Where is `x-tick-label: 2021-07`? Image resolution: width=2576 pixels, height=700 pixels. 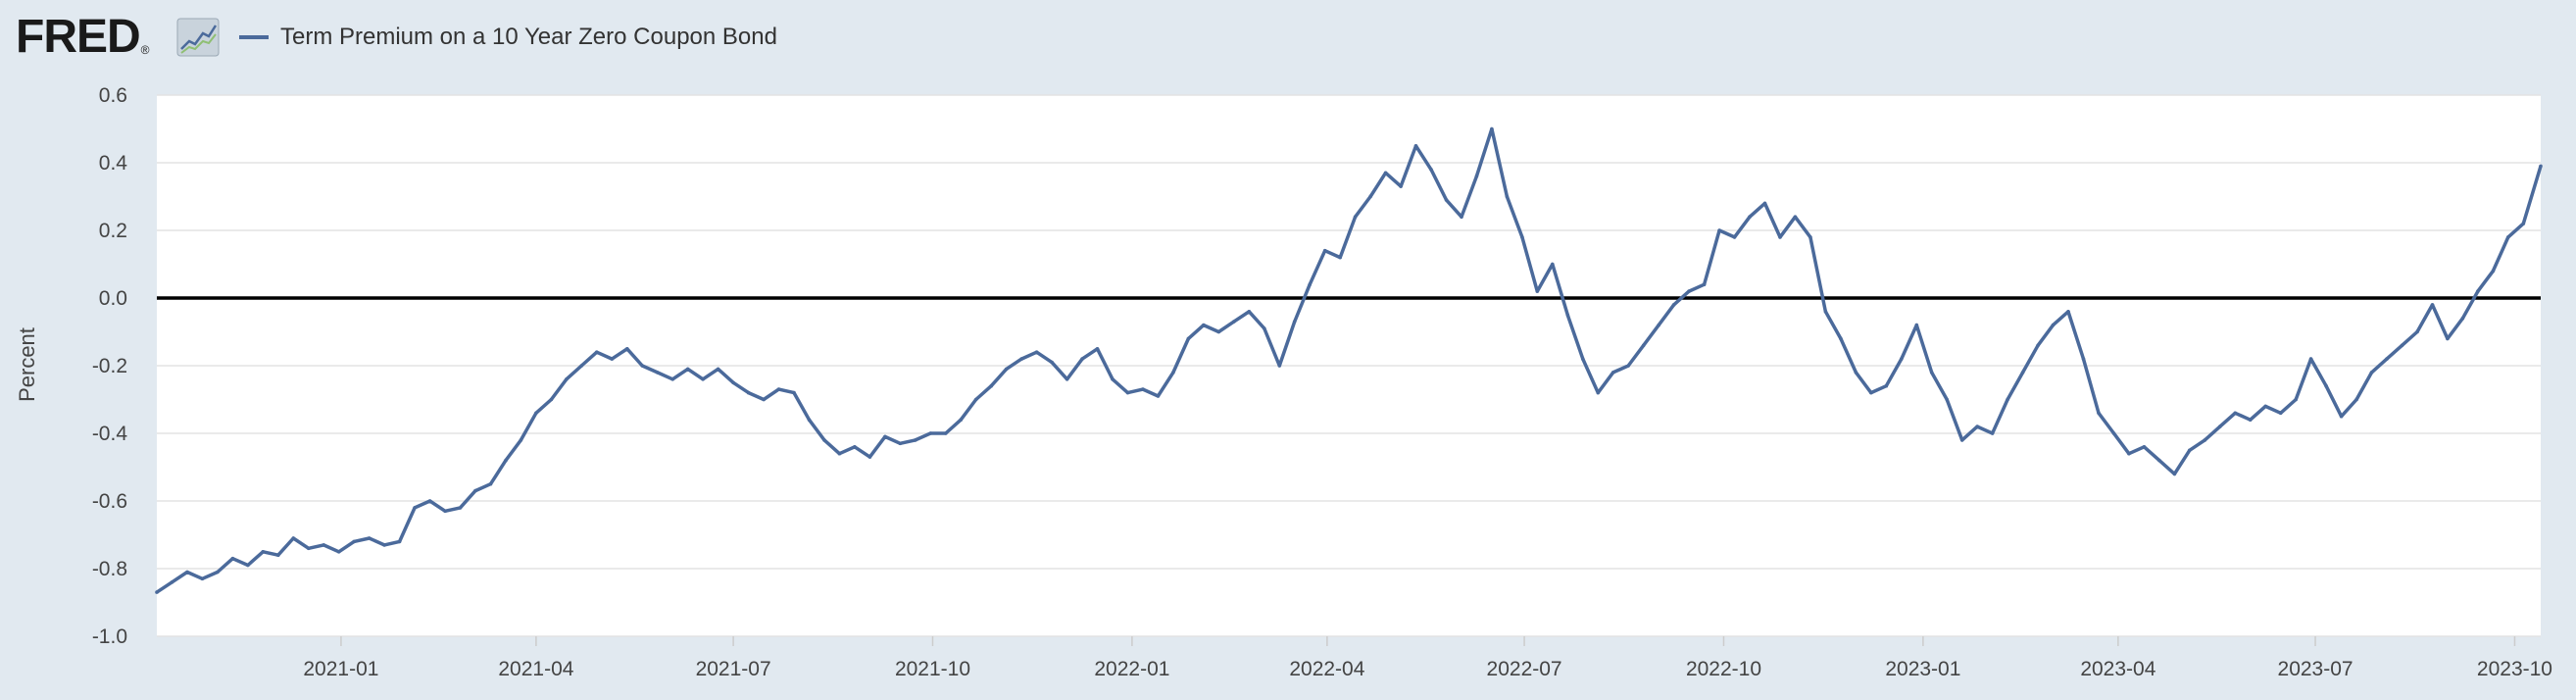 x-tick-label: 2021-07 is located at coordinates (733, 669).